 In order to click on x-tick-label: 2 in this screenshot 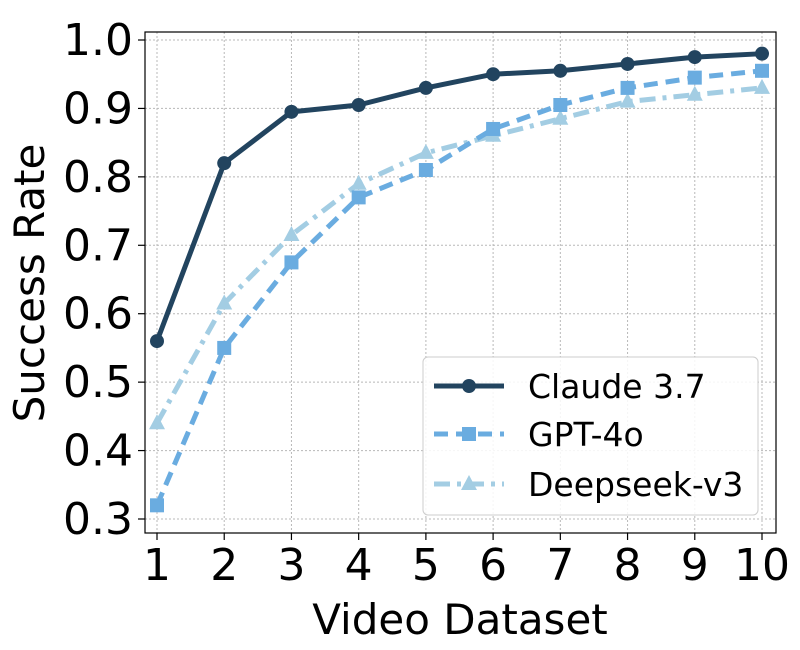, I will do `click(224, 565)`.